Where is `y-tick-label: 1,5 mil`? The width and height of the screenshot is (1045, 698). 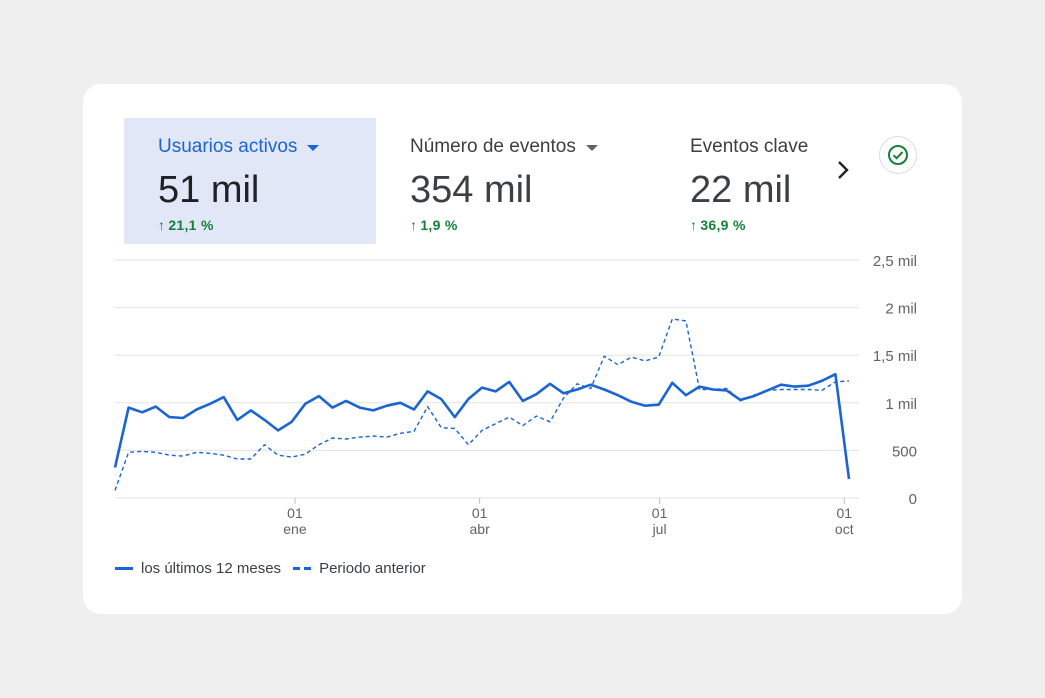 y-tick-label: 1,5 mil is located at coordinates (895, 356).